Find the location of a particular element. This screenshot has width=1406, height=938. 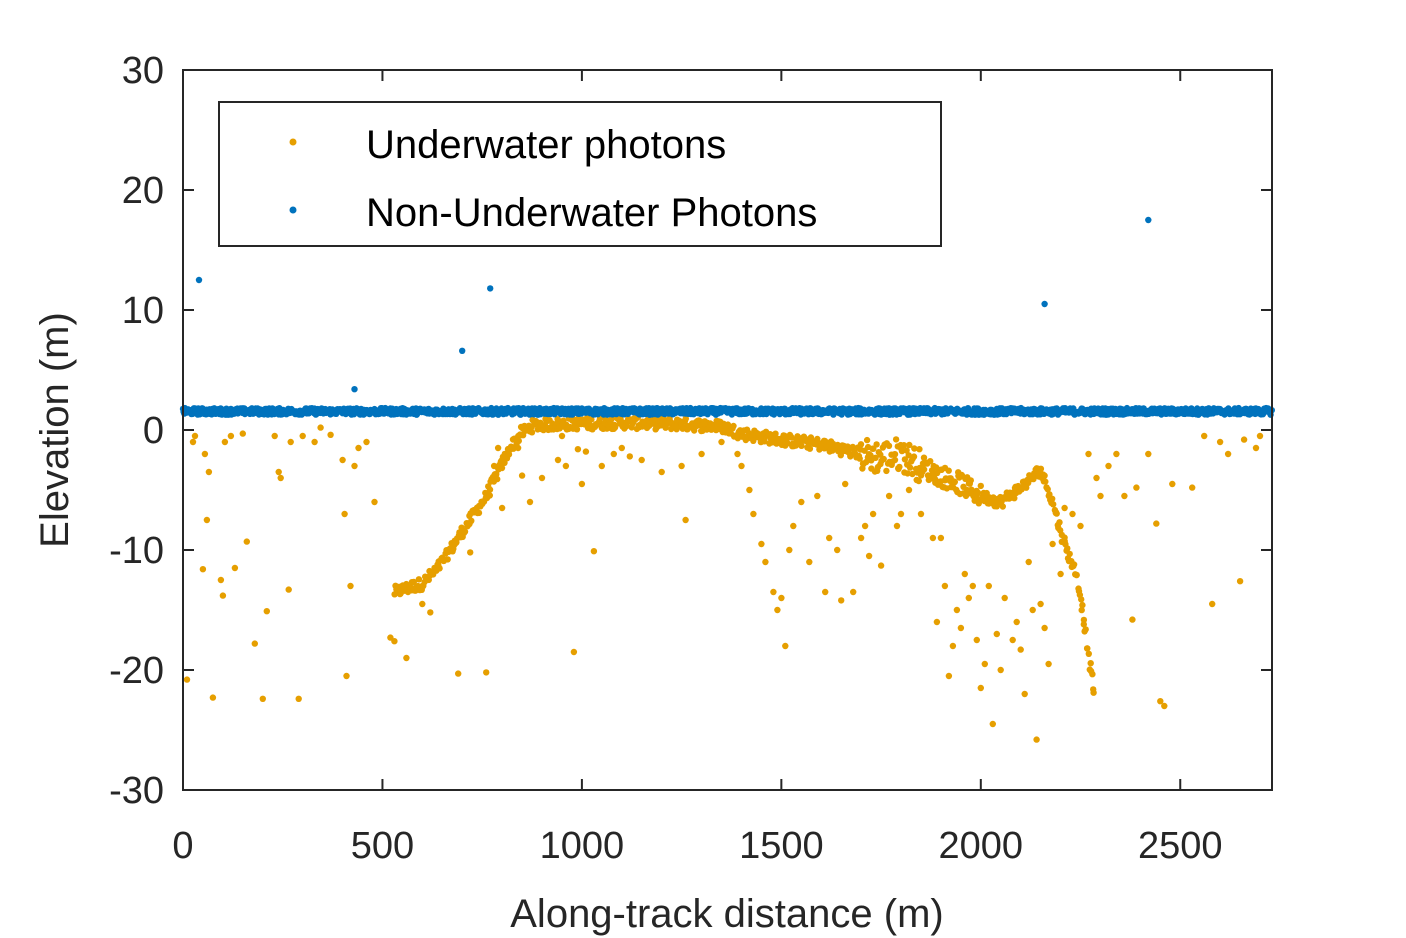

x-tick-label: 1000 is located at coordinates (582, 846).